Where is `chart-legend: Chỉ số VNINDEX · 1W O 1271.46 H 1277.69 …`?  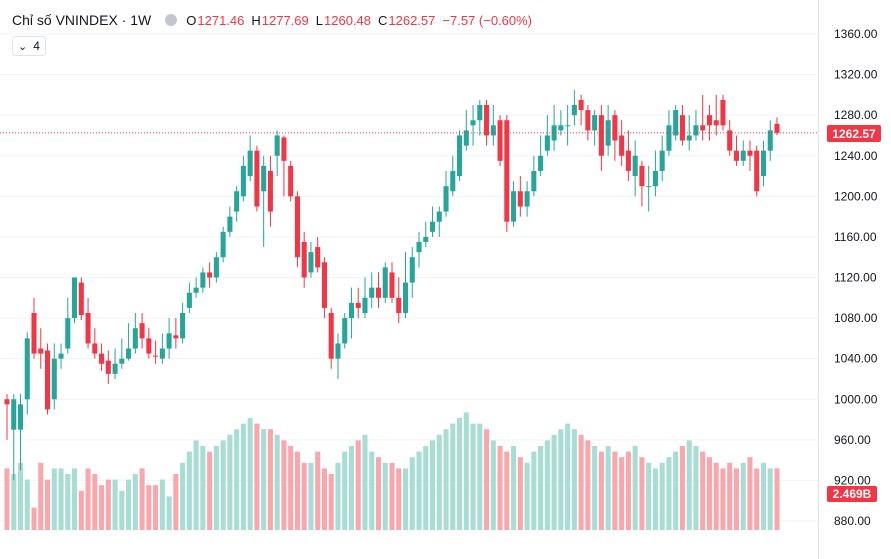
chart-legend: Chỉ số VNINDEX · 1W O 1271.46 H 1277.69 … is located at coordinates (275, 20).